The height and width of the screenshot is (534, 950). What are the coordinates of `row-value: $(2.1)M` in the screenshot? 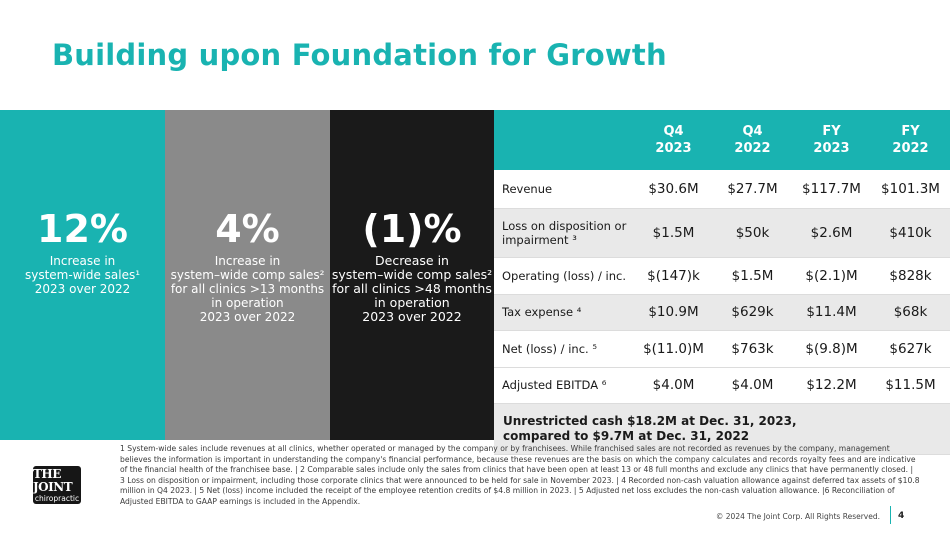 It's located at (831, 275).